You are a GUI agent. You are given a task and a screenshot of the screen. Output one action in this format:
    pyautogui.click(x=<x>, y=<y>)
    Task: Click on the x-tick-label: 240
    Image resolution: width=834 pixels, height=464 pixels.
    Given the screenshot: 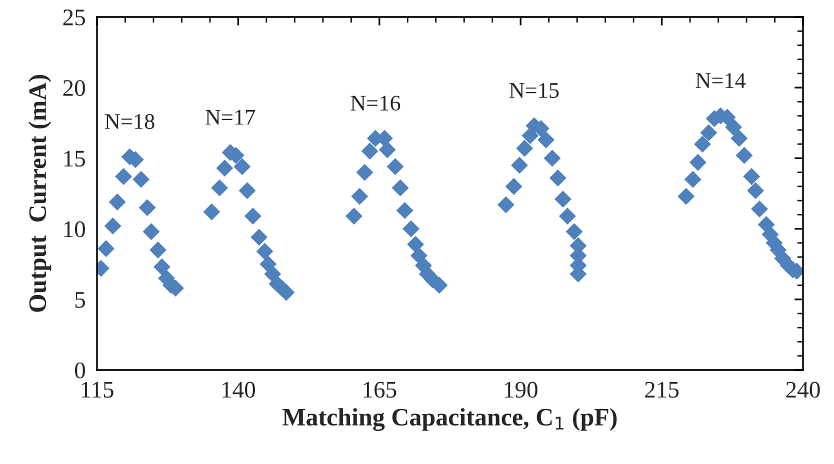 What is the action you would take?
    pyautogui.click(x=803, y=390)
    